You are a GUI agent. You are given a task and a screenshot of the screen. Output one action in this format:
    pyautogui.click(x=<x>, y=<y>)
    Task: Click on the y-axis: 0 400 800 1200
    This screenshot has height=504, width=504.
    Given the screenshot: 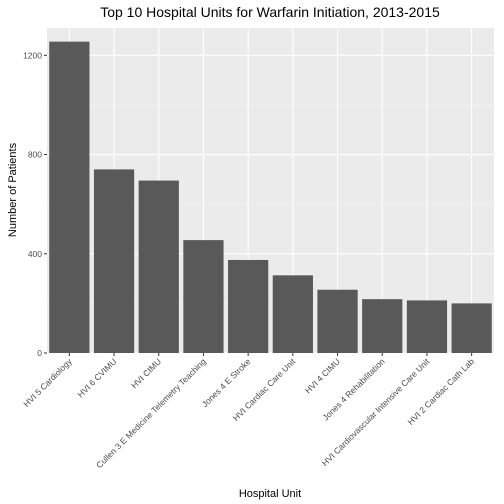 What is the action you would take?
    pyautogui.click(x=35, y=204)
    